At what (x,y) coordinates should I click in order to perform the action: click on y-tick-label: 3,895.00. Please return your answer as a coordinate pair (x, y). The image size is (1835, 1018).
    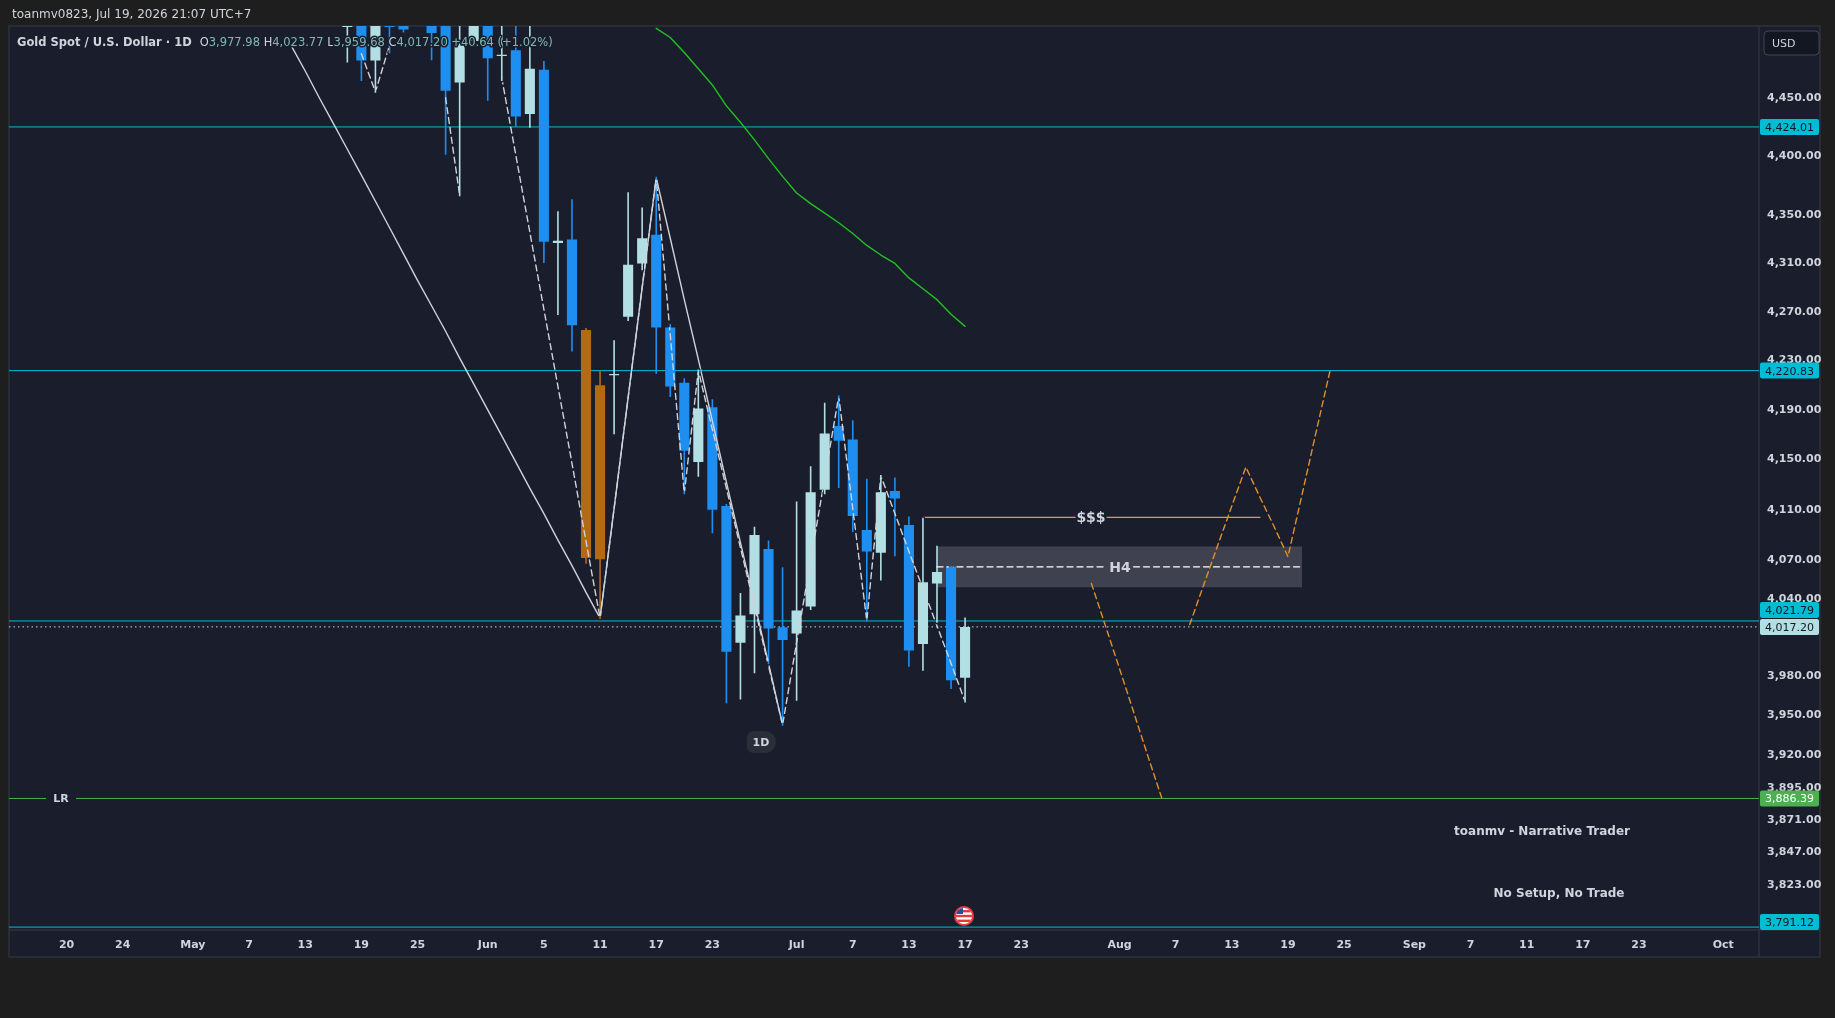
    Looking at the image, I should click on (1794, 787).